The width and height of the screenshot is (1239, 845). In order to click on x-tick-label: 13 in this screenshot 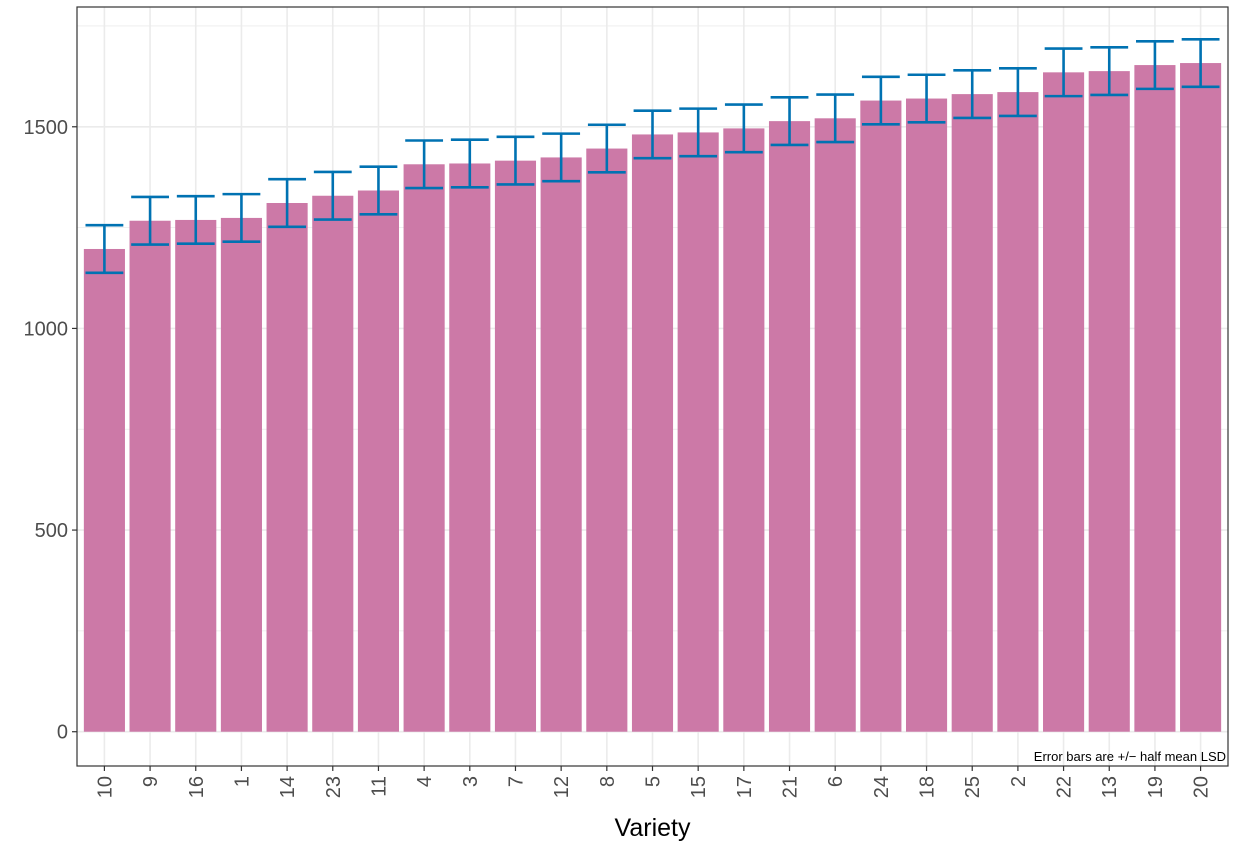, I will do `click(1110, 787)`.